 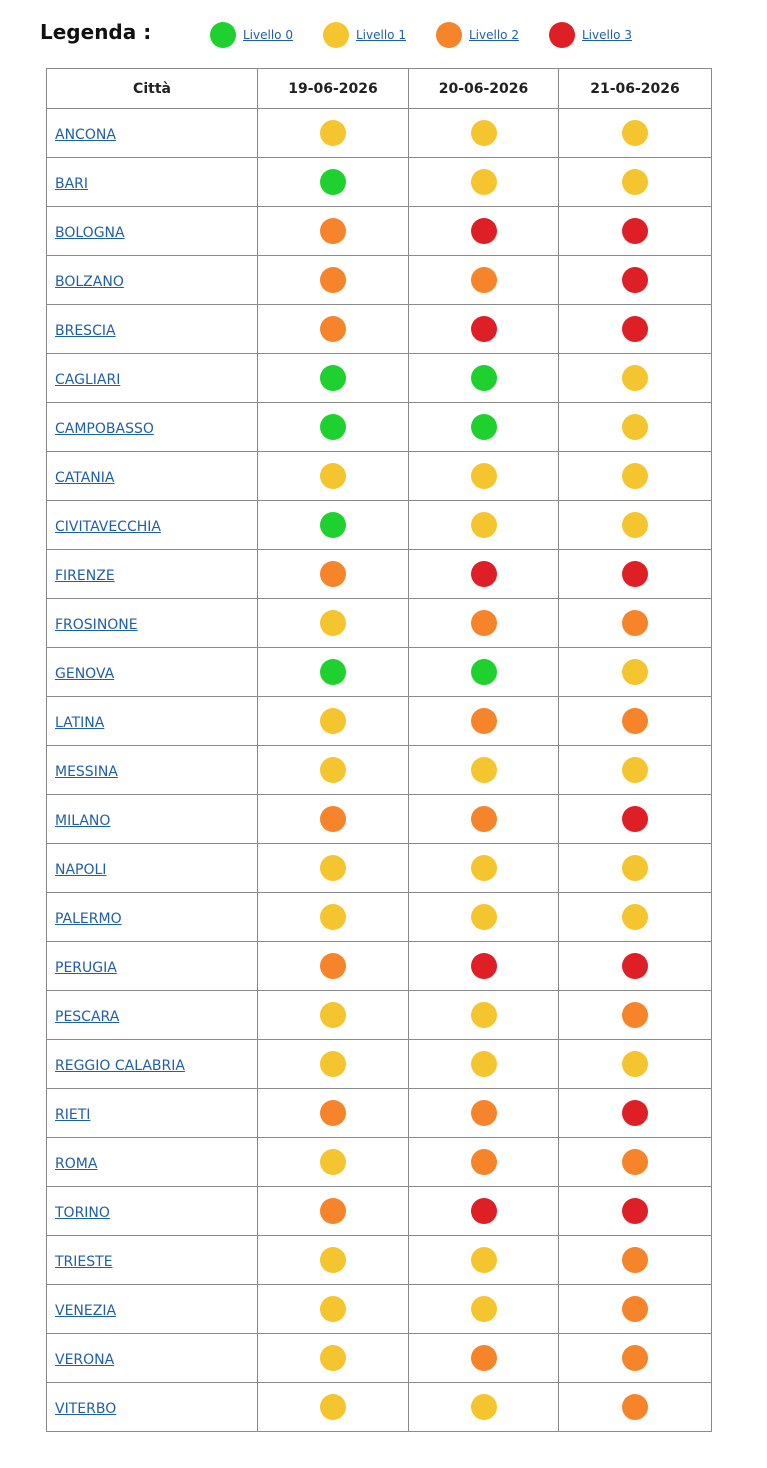 What do you see at coordinates (379, 378) in the screenshot?
I see `table-row: CAGLIARI` at bounding box center [379, 378].